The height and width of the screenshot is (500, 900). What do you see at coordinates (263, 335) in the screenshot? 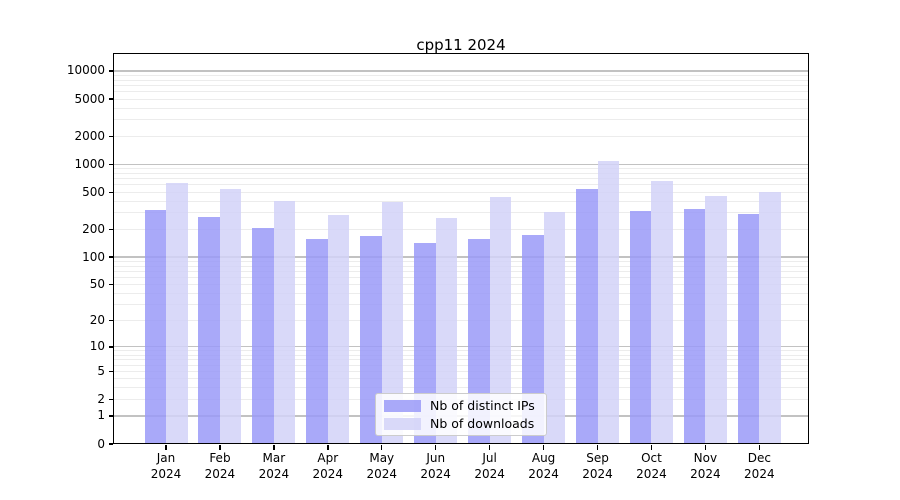
I see `bar-distinct_ips-mar` at bounding box center [263, 335].